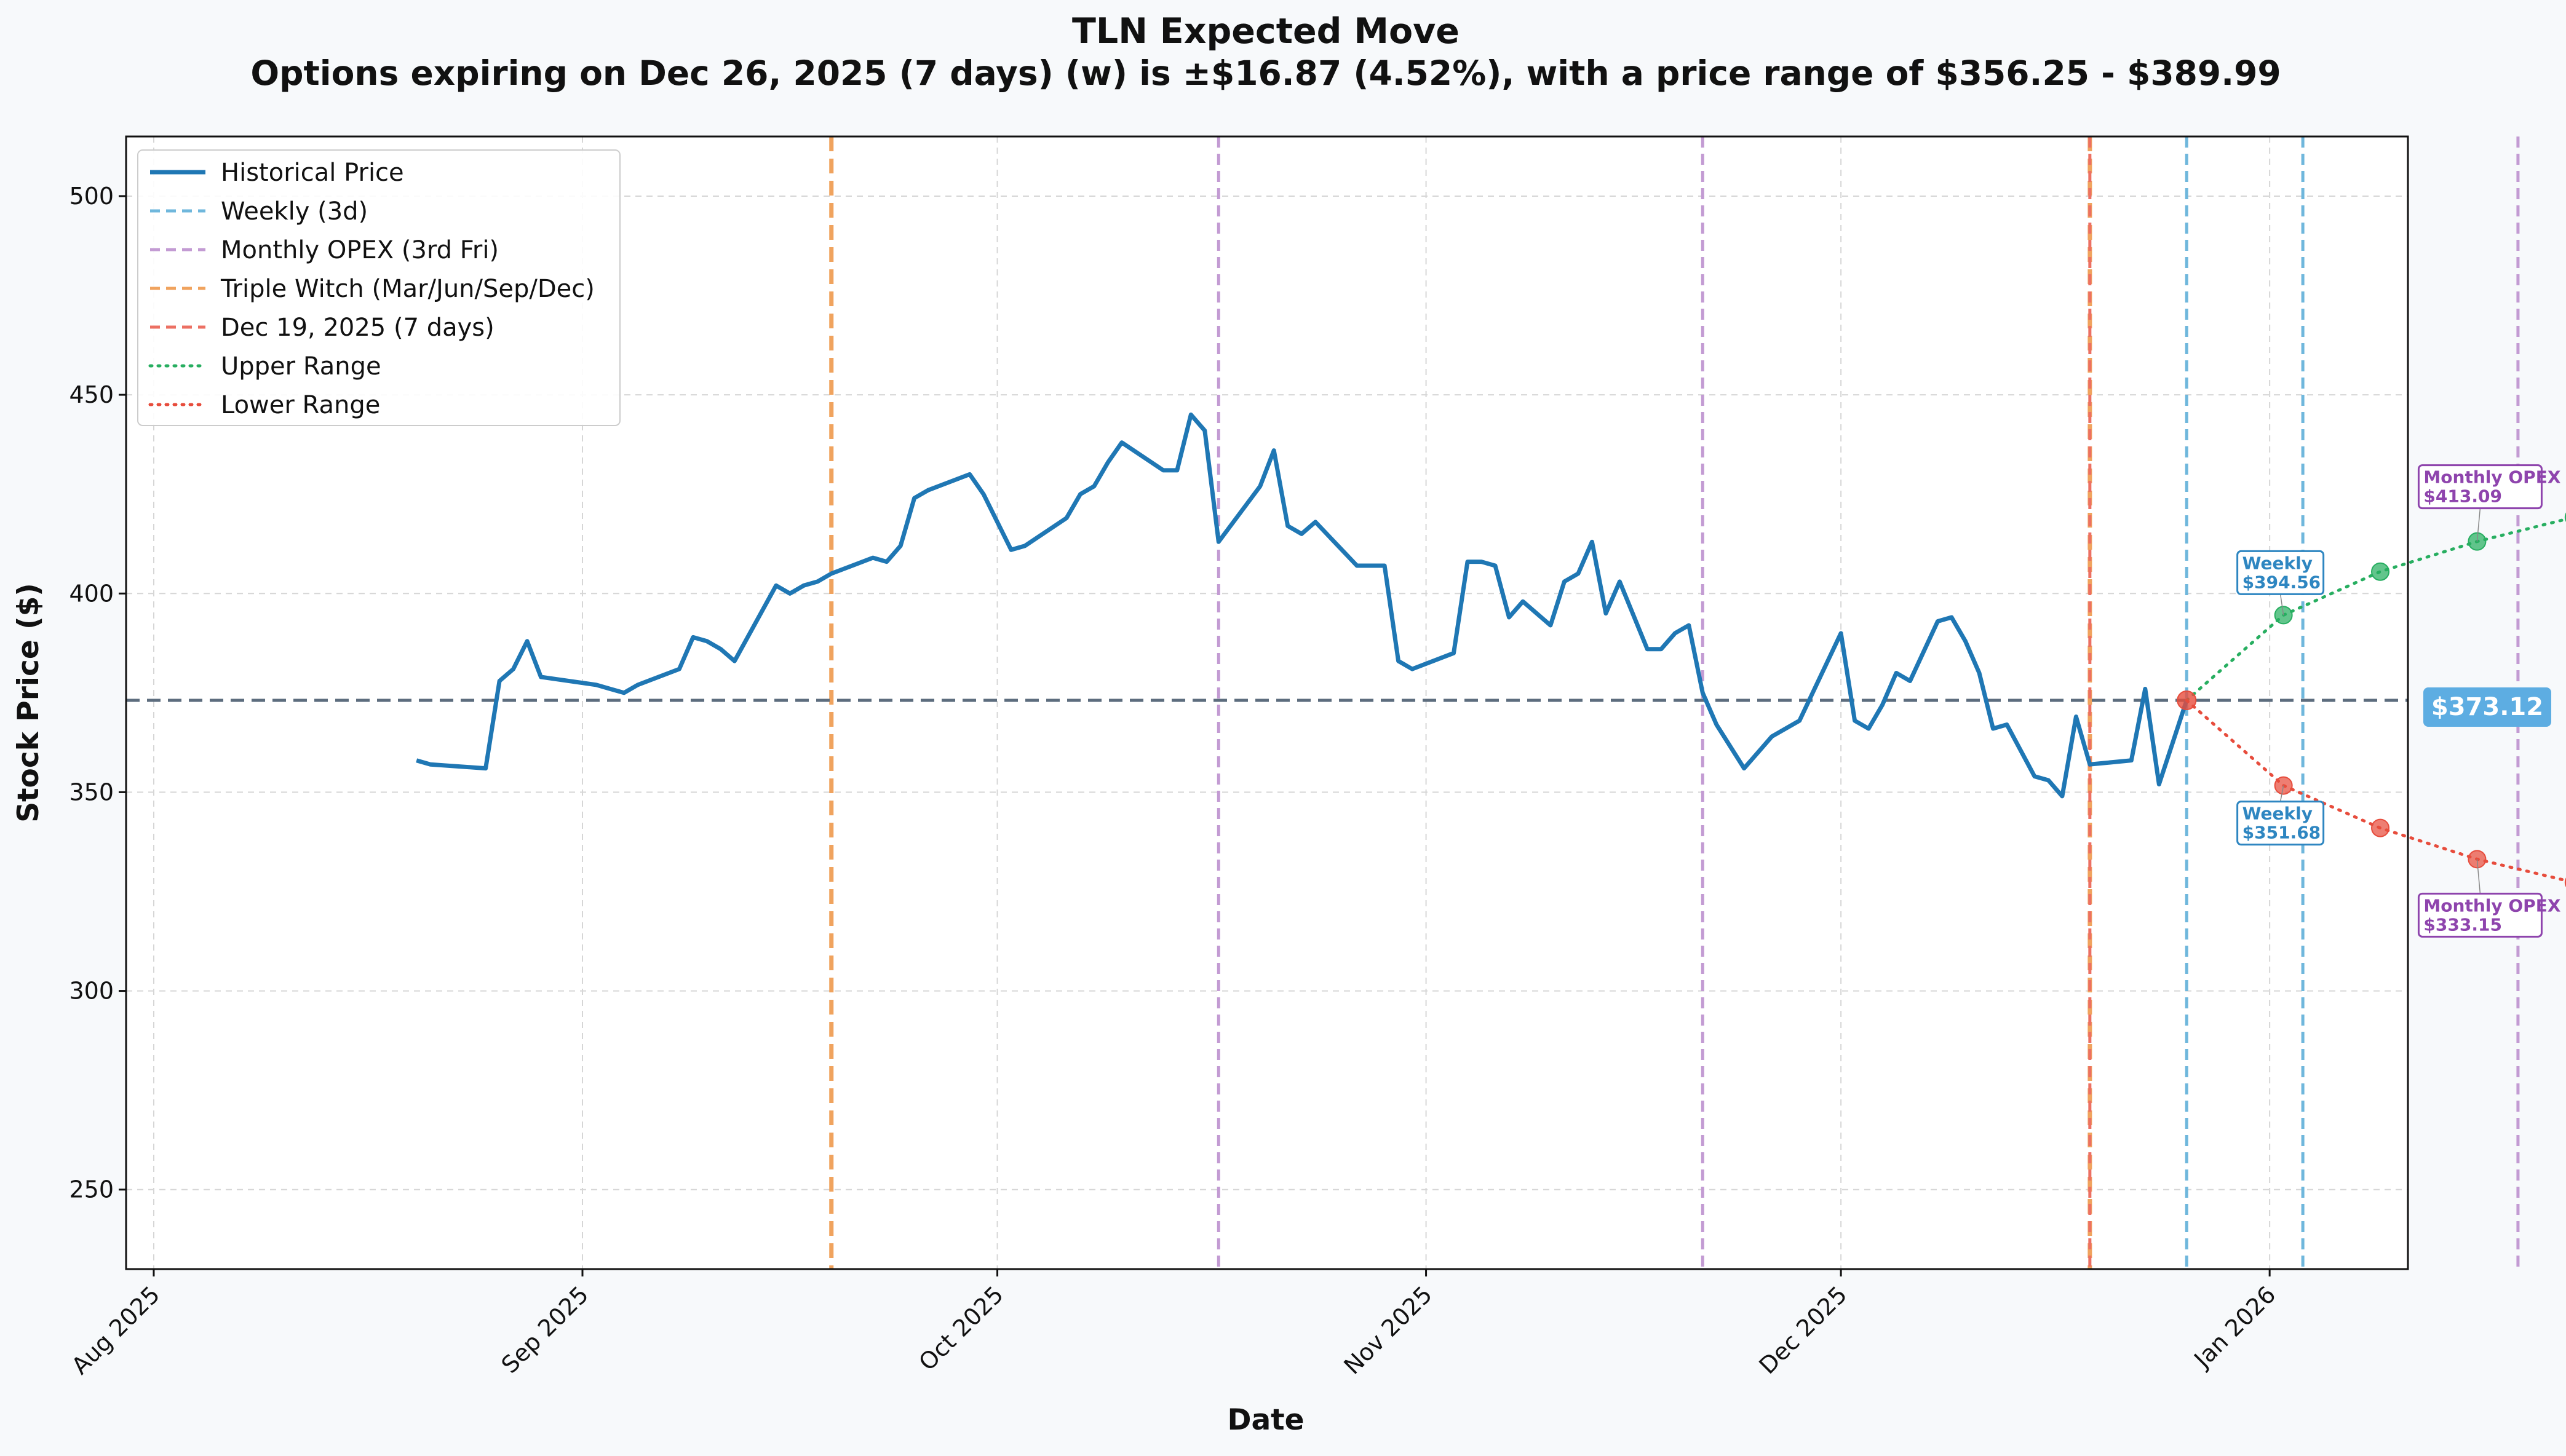 The height and width of the screenshot is (1456, 2566). What do you see at coordinates (2281, 833) in the screenshot?
I see `weekly-callout-value: $351.68` at bounding box center [2281, 833].